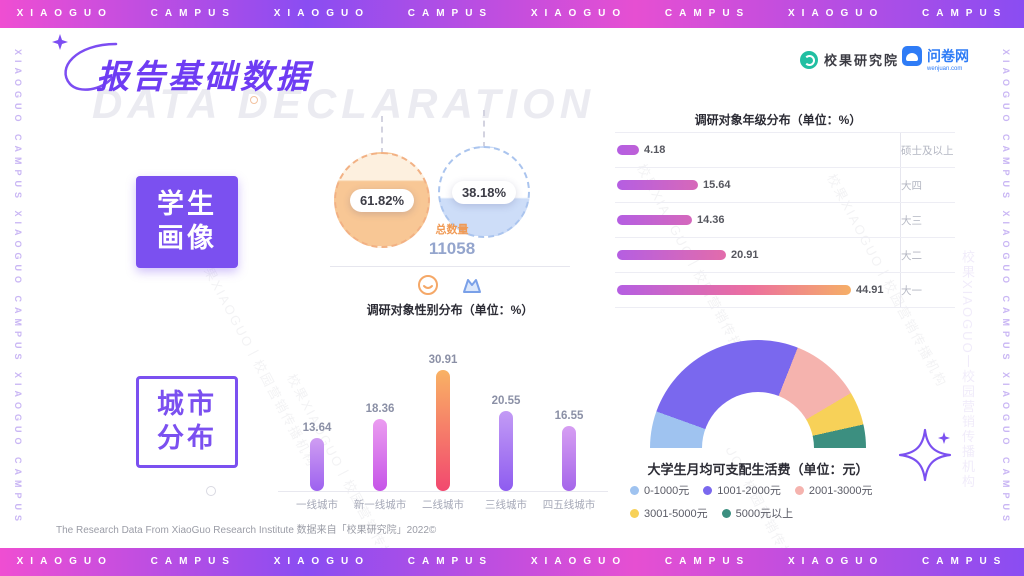  I want to click on legend-label: 0-1000元, so click(667, 491).